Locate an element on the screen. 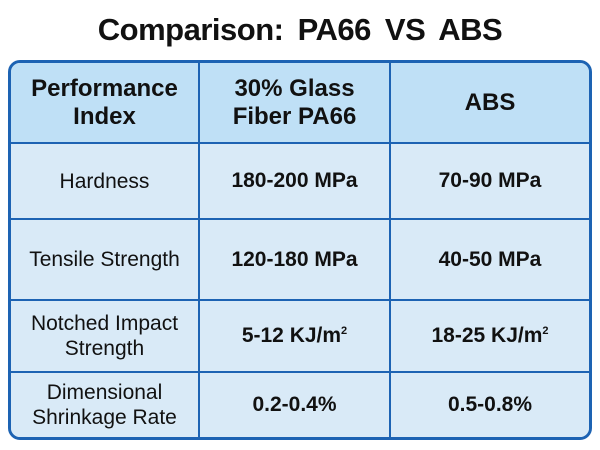 This screenshot has height=450, width=600. value-label: 180-200 MPa is located at coordinates (294, 180).